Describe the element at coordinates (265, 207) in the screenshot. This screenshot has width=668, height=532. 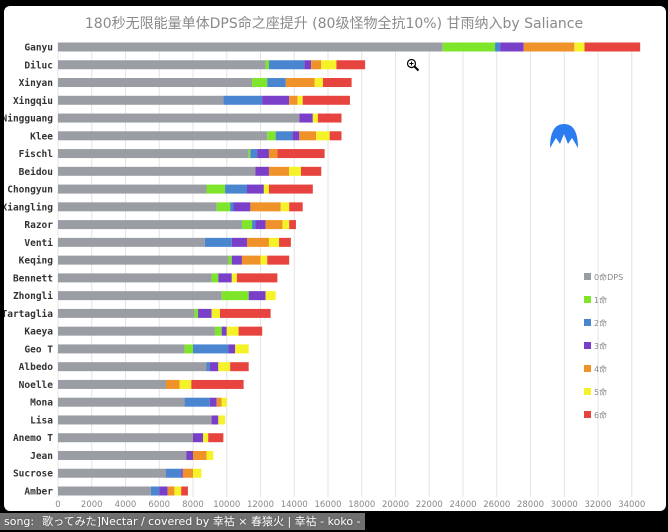
I see `bar-xiangling-c4` at that location.